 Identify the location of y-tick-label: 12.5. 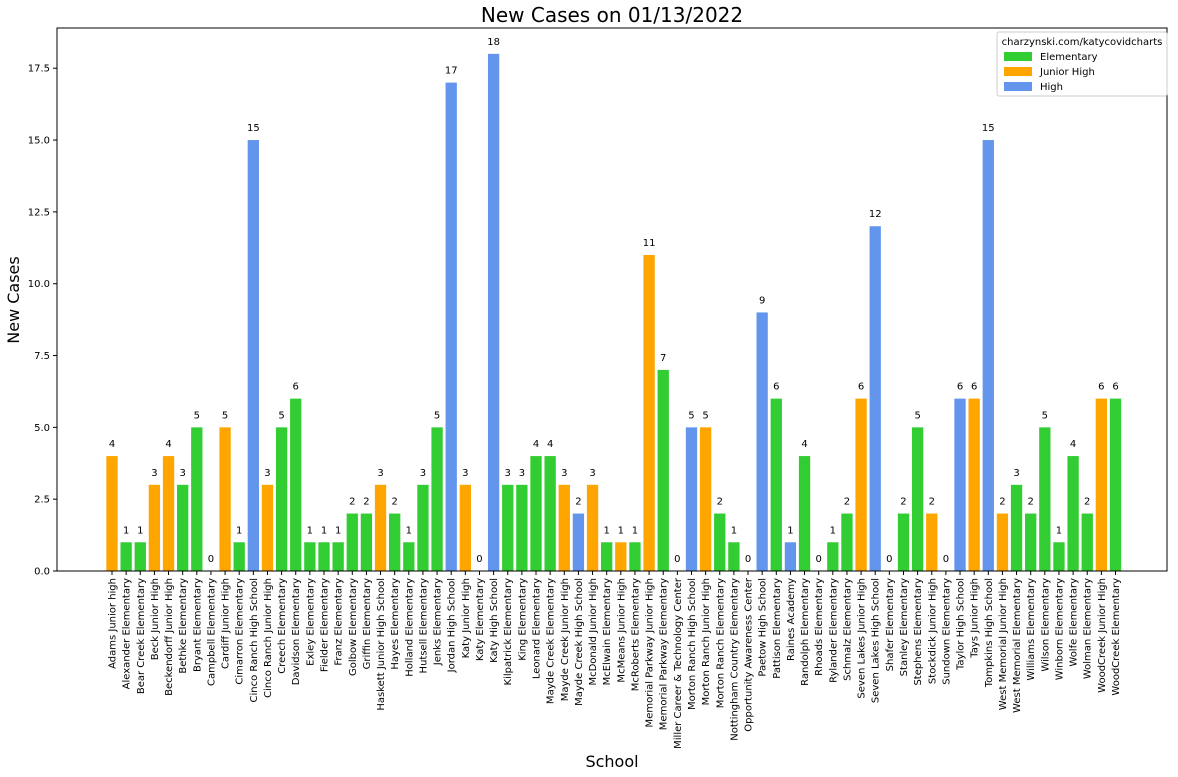
(39, 212).